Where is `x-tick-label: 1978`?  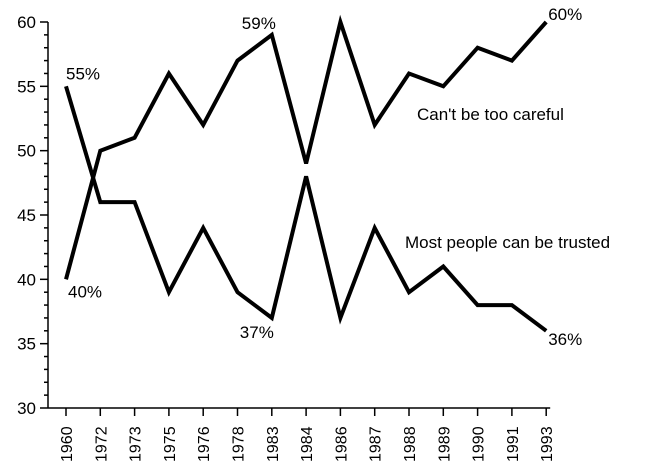
x-tick-label: 1978 is located at coordinates (239, 444).